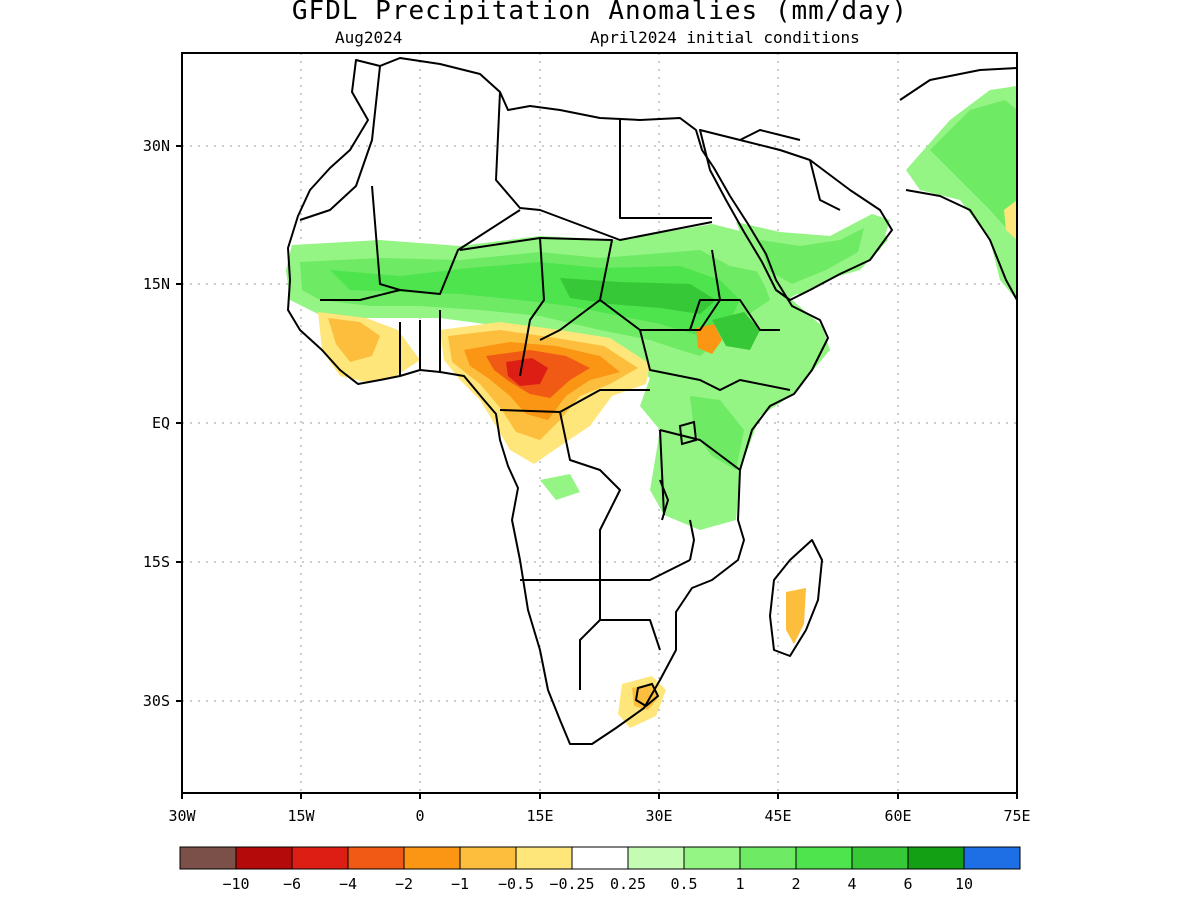 The height and width of the screenshot is (900, 1200). I want to click on y-tick-label: EQ, so click(161, 423).